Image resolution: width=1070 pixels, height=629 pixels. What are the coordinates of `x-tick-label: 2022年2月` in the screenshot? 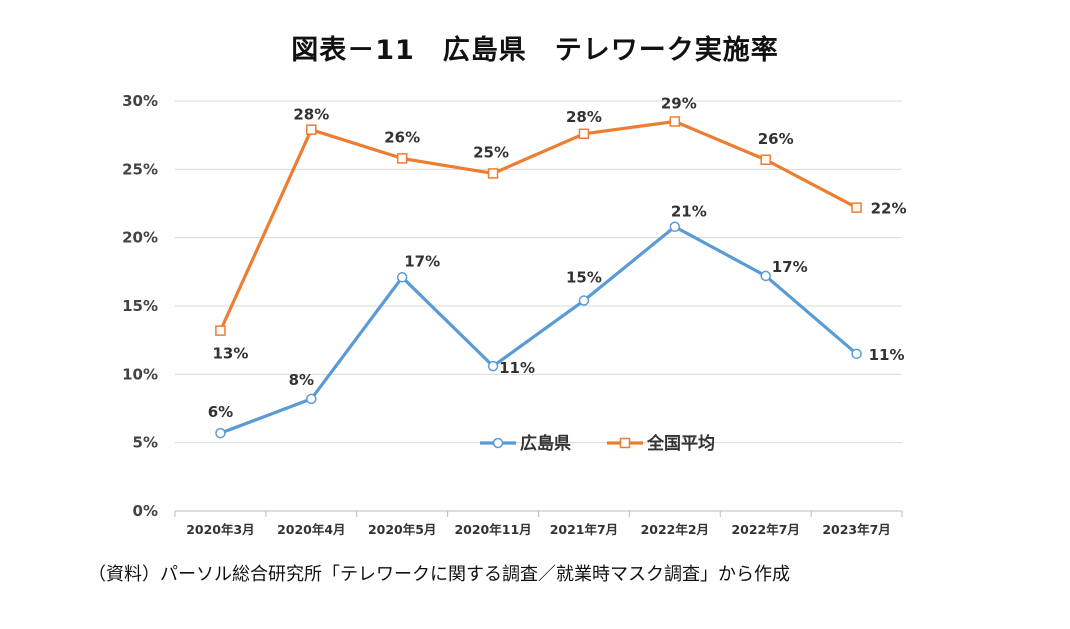 It's located at (675, 529).